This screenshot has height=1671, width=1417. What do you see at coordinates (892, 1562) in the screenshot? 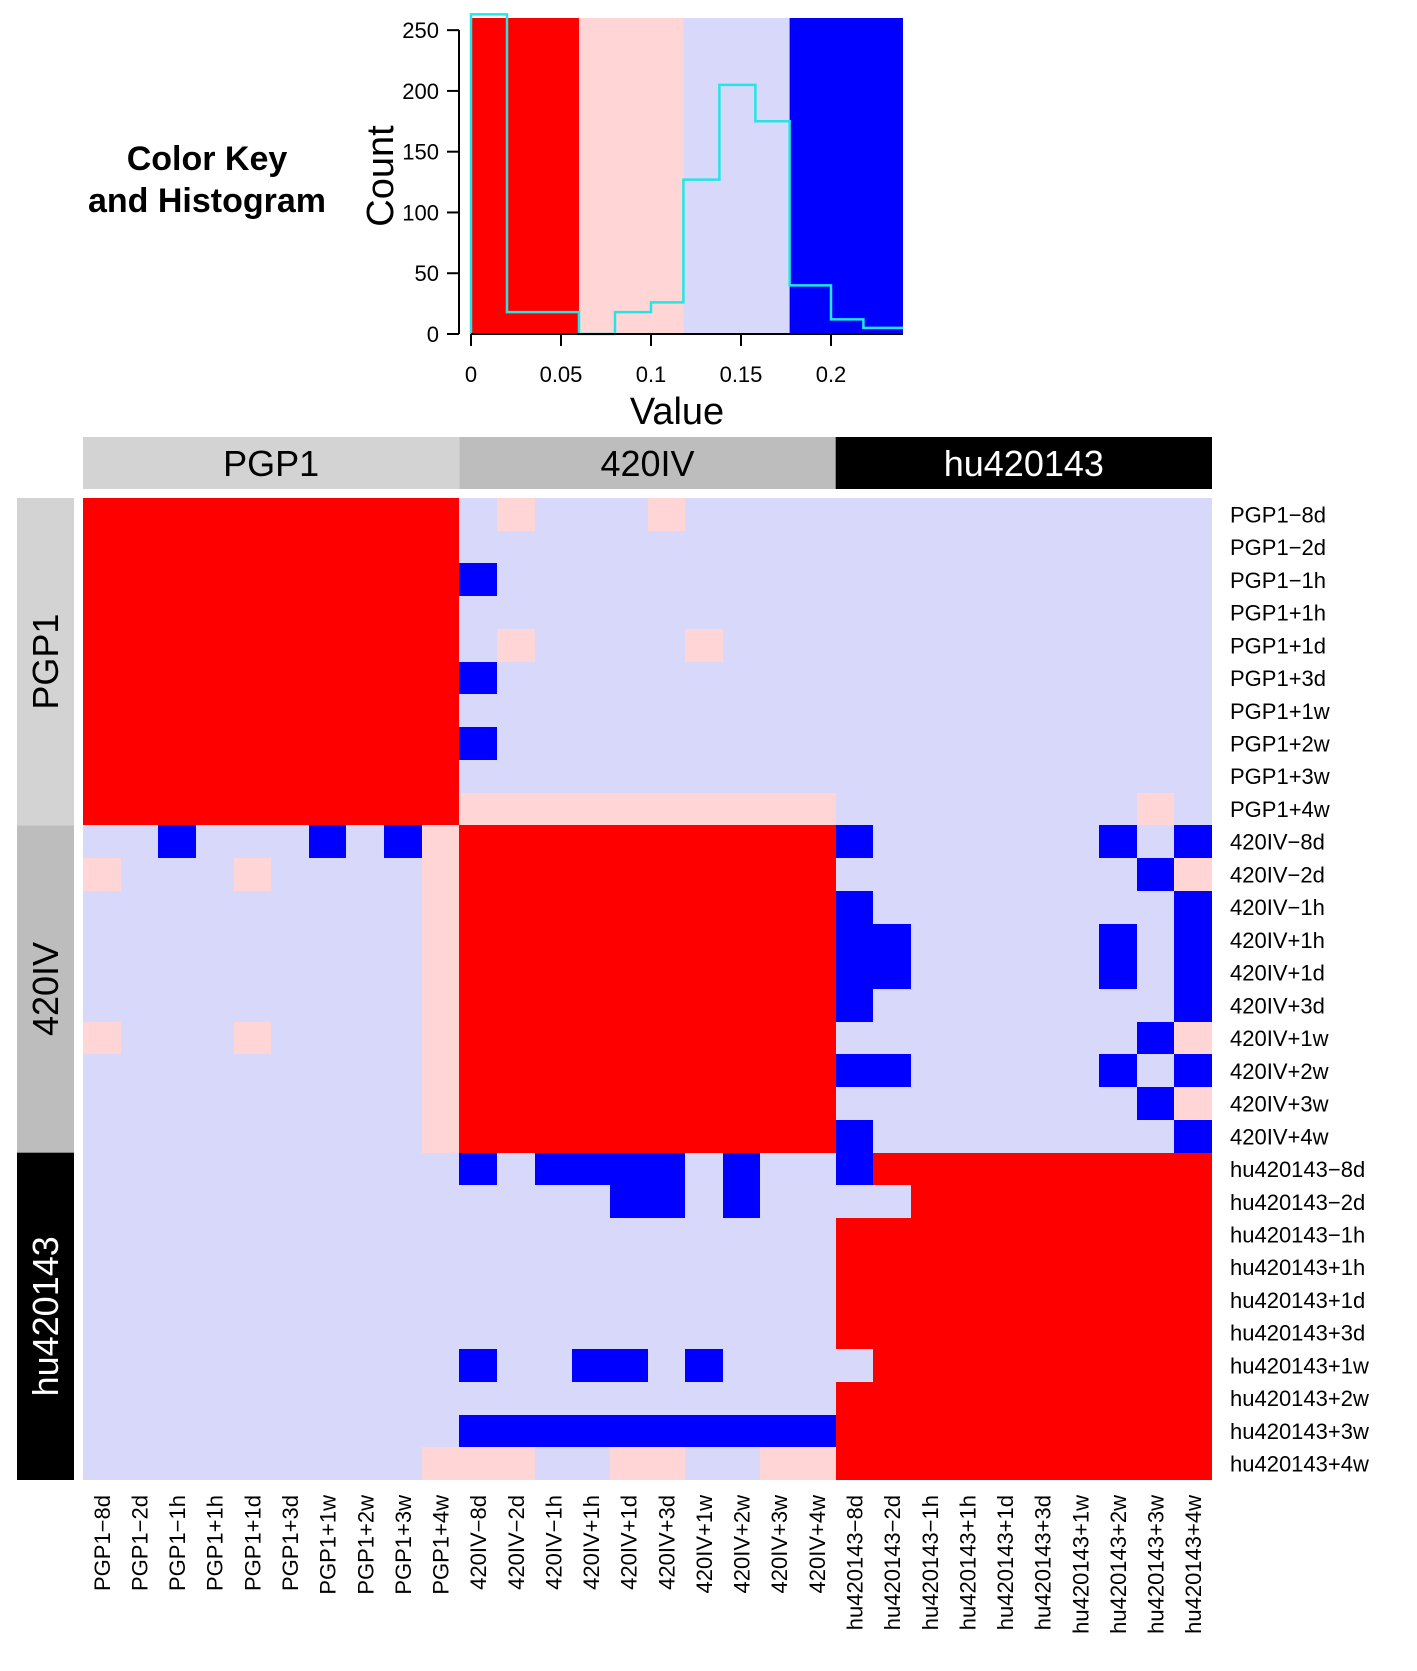
I see `column-label: hu420143−2d` at bounding box center [892, 1562].